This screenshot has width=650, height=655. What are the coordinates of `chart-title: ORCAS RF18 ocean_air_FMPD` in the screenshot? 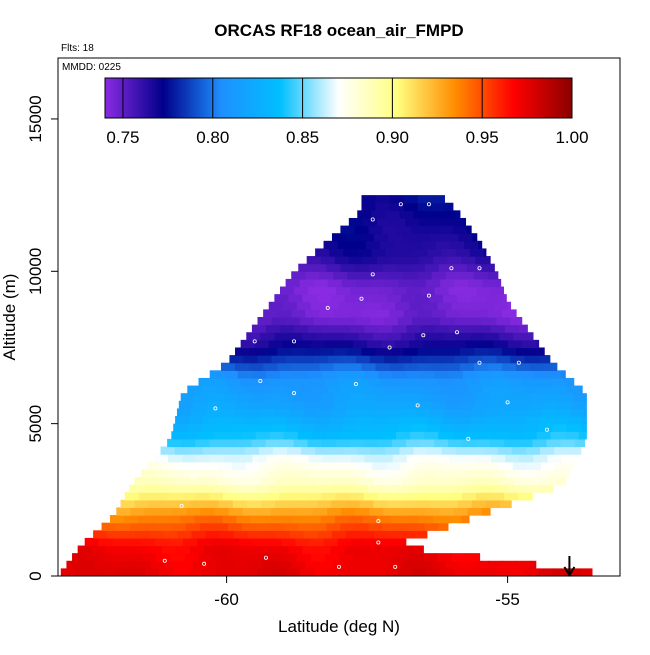 It's located at (338, 30).